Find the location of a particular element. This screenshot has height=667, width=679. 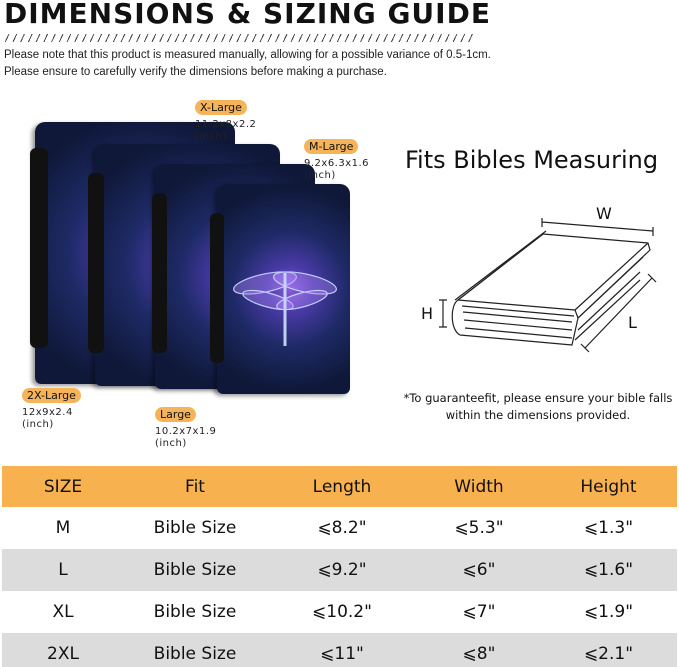

size-label-mlarge: M-Large 9.2x6.3x1.6 (inch) is located at coordinates (336, 158).